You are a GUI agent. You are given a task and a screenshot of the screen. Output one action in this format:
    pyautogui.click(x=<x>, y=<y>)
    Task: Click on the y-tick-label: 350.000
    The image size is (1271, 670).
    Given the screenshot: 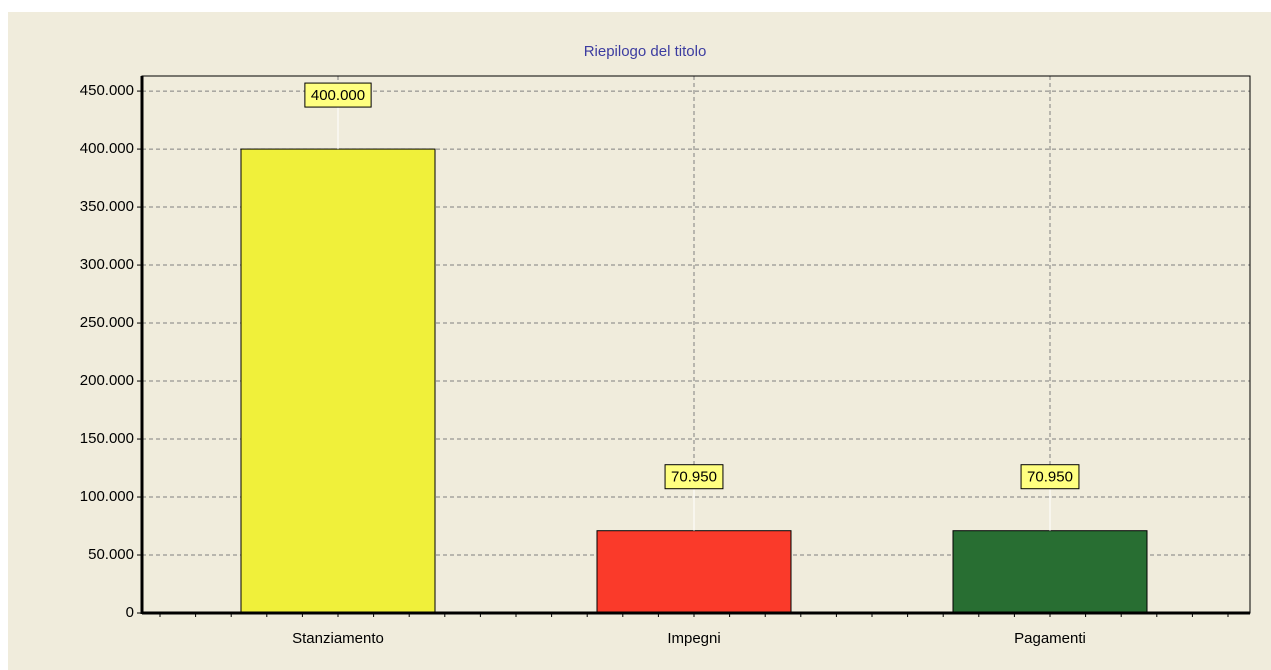 What is the action you would take?
    pyautogui.click(x=107, y=206)
    